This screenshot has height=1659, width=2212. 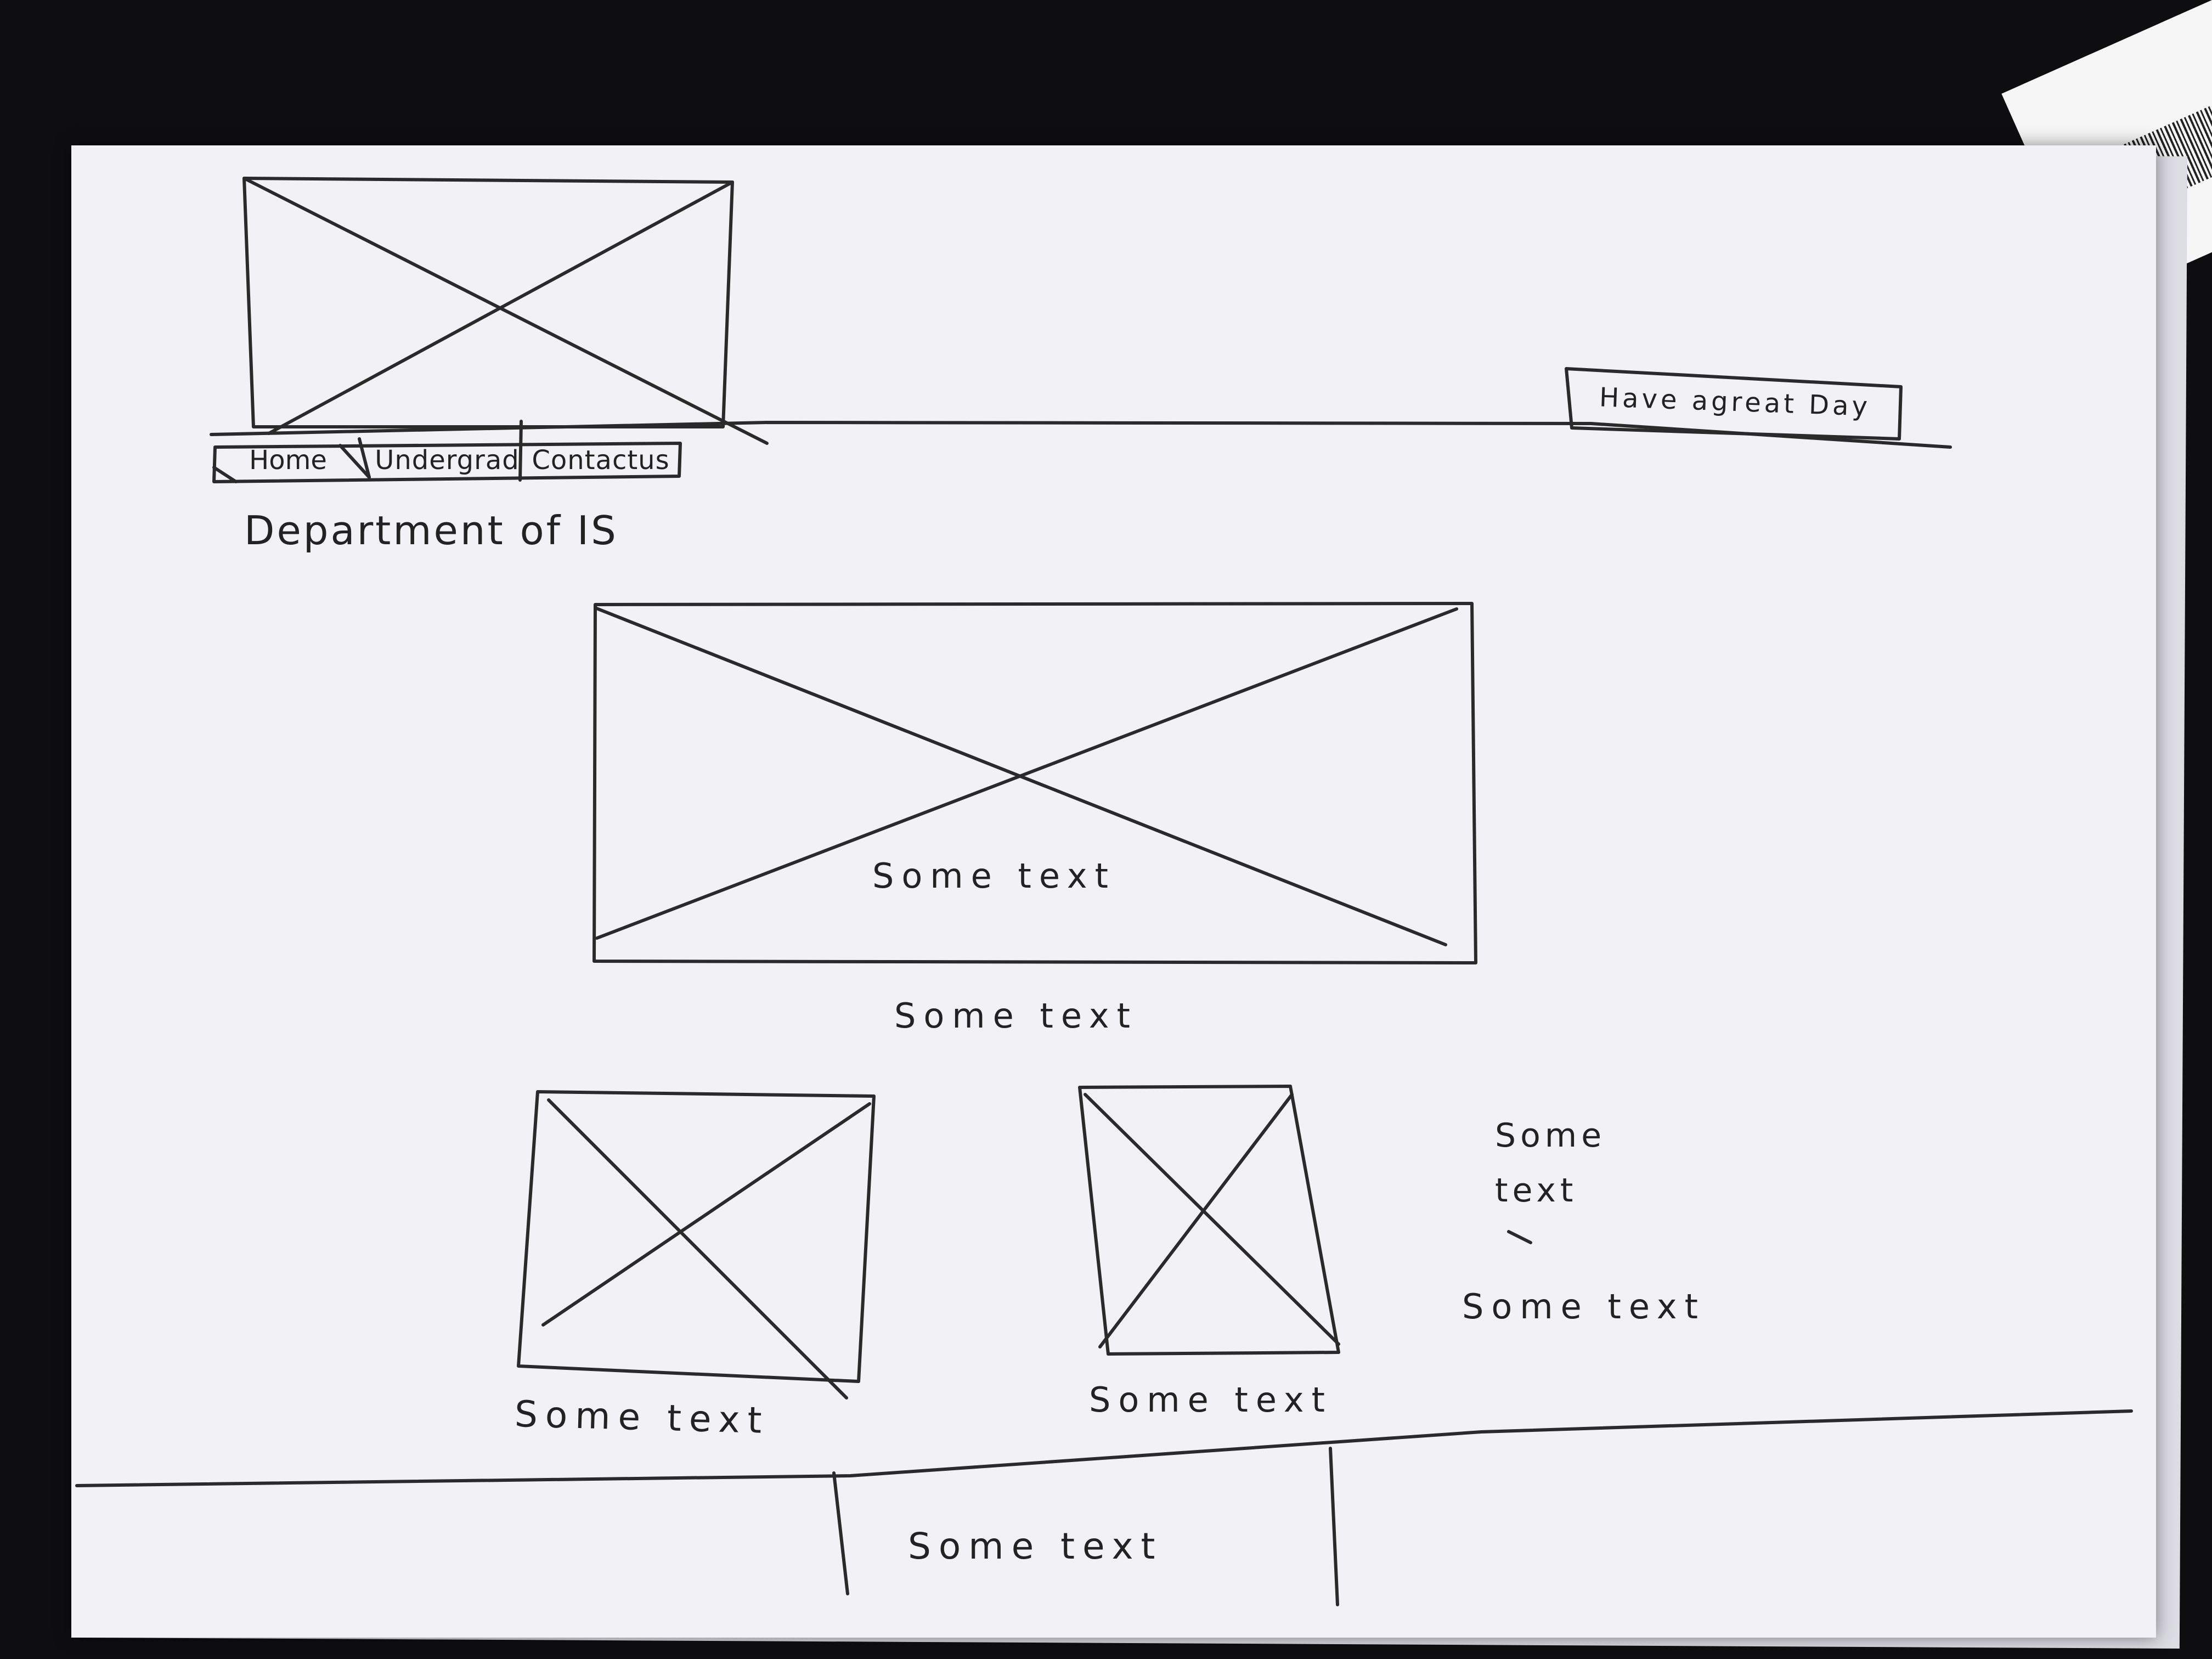 What do you see at coordinates (1734, 404) in the screenshot?
I see `greeting-box` at bounding box center [1734, 404].